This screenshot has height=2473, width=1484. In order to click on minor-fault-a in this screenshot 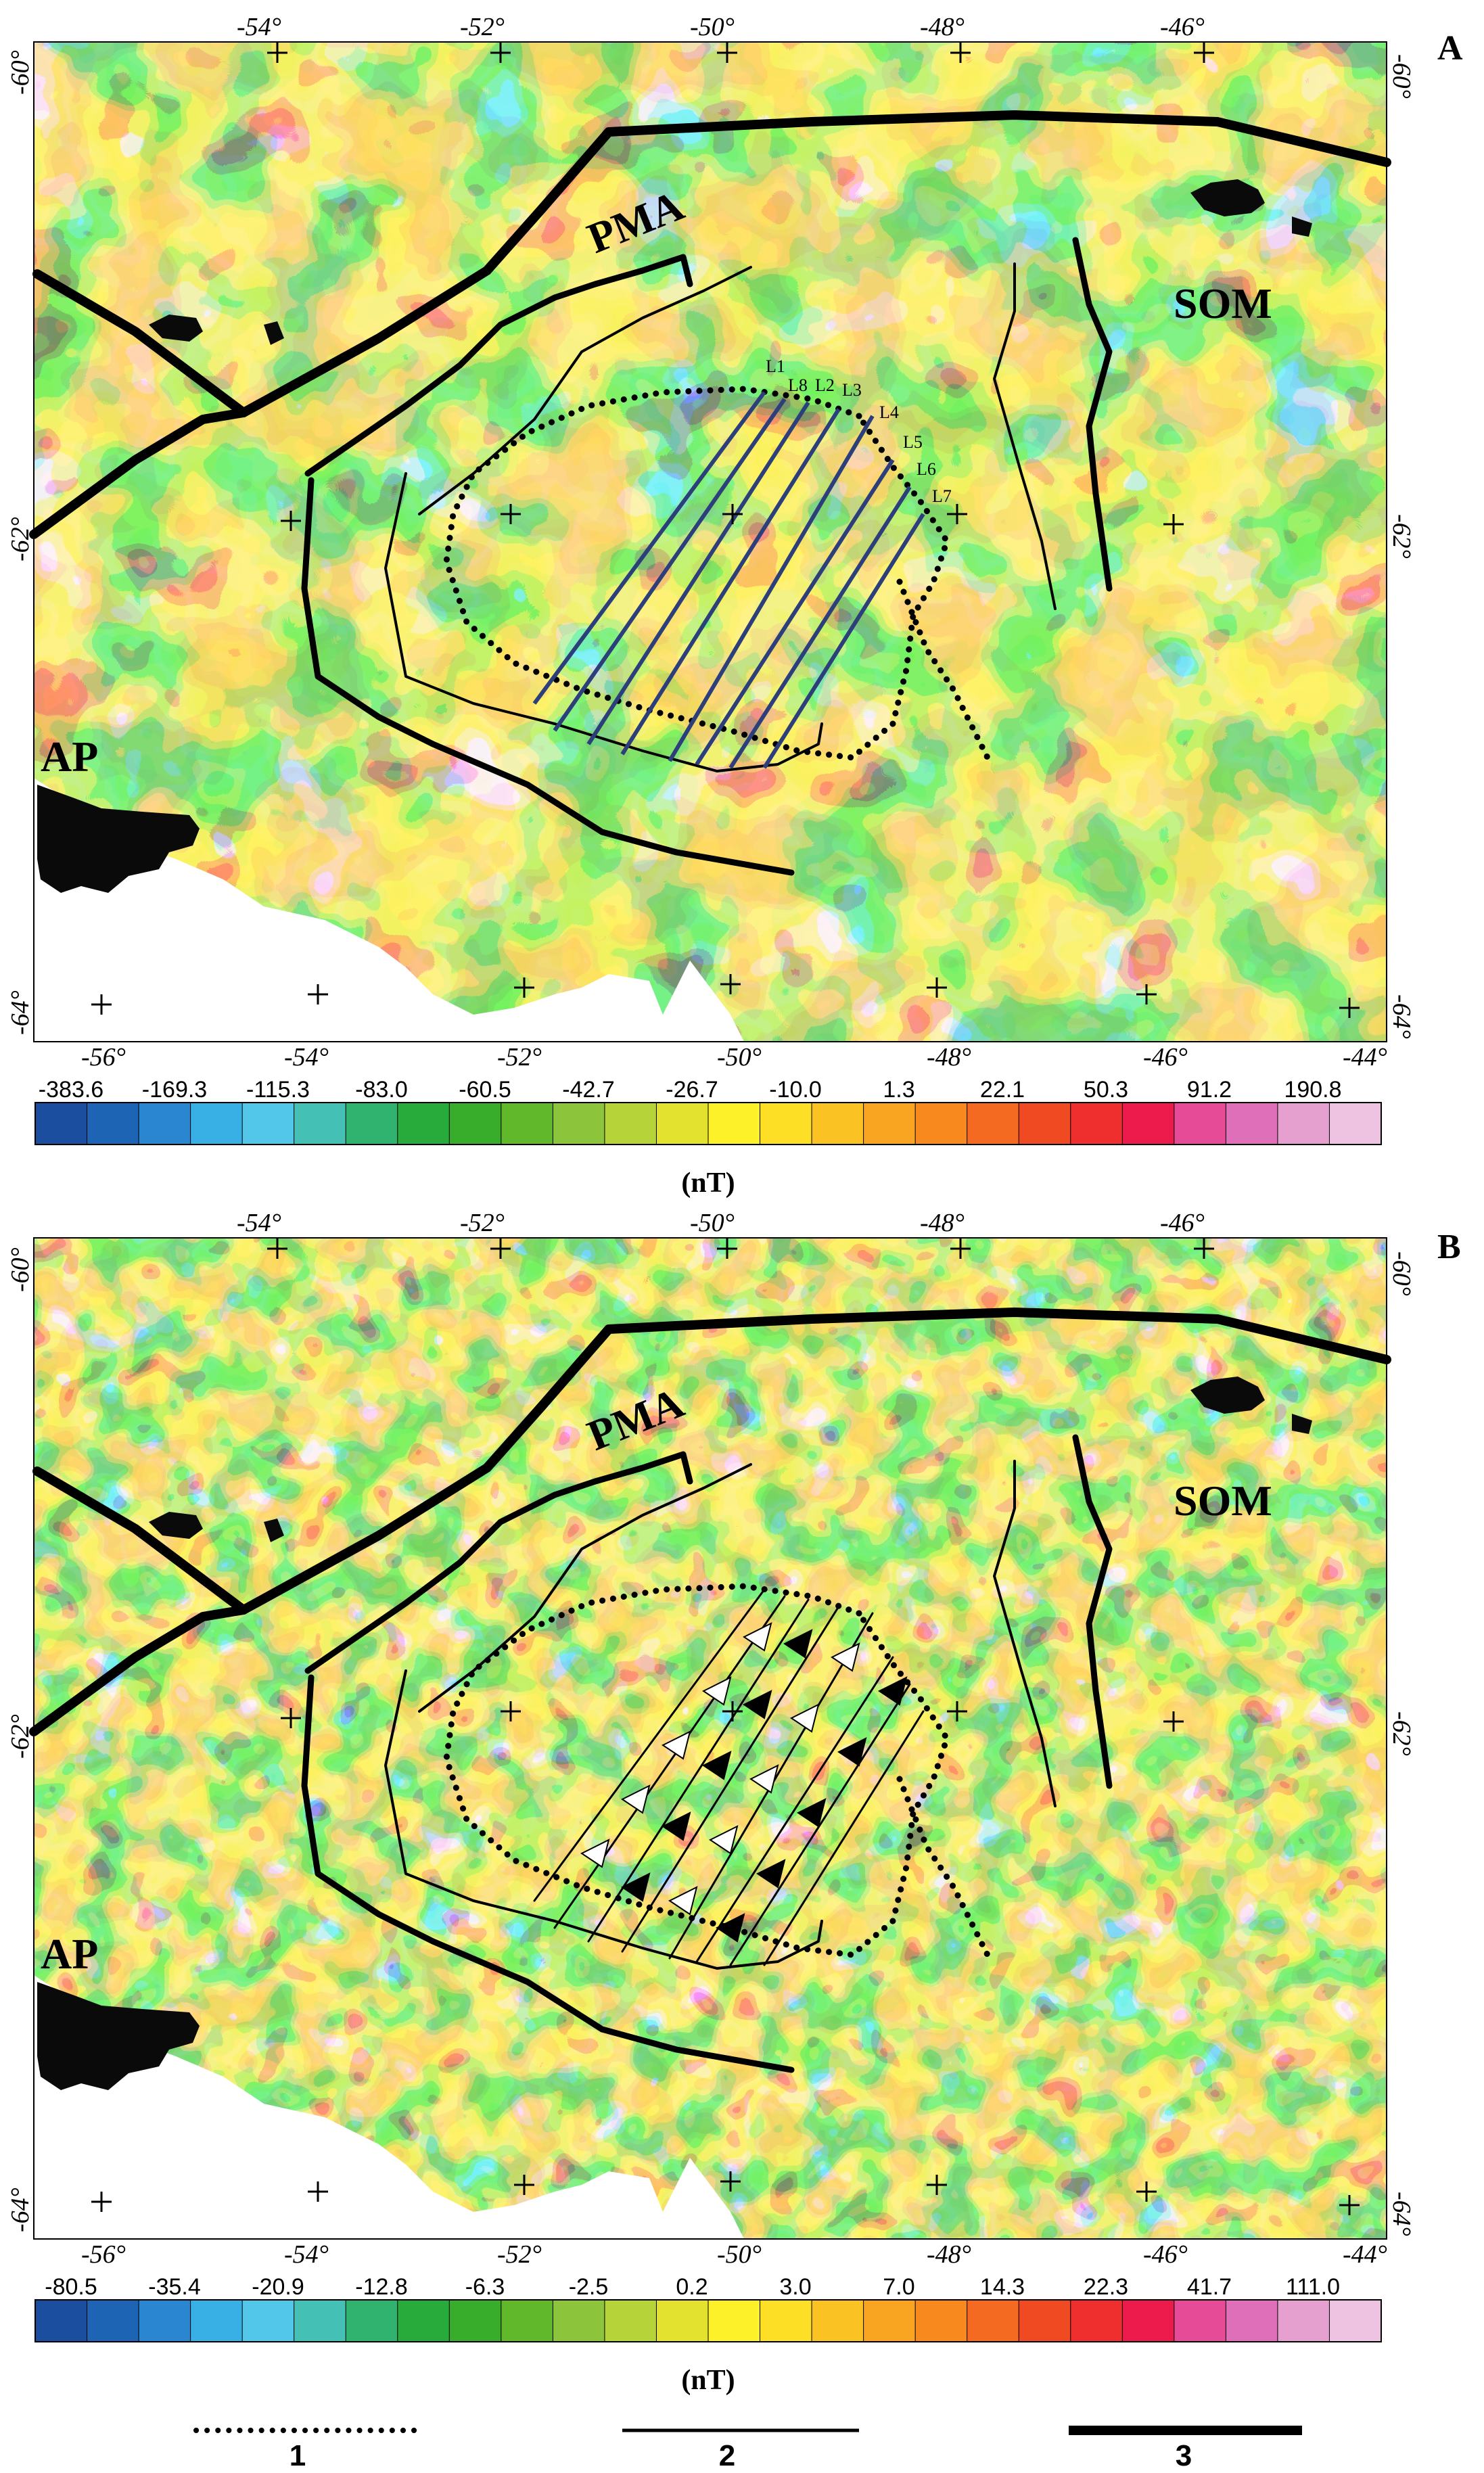, I will do `click(498, 365)`.